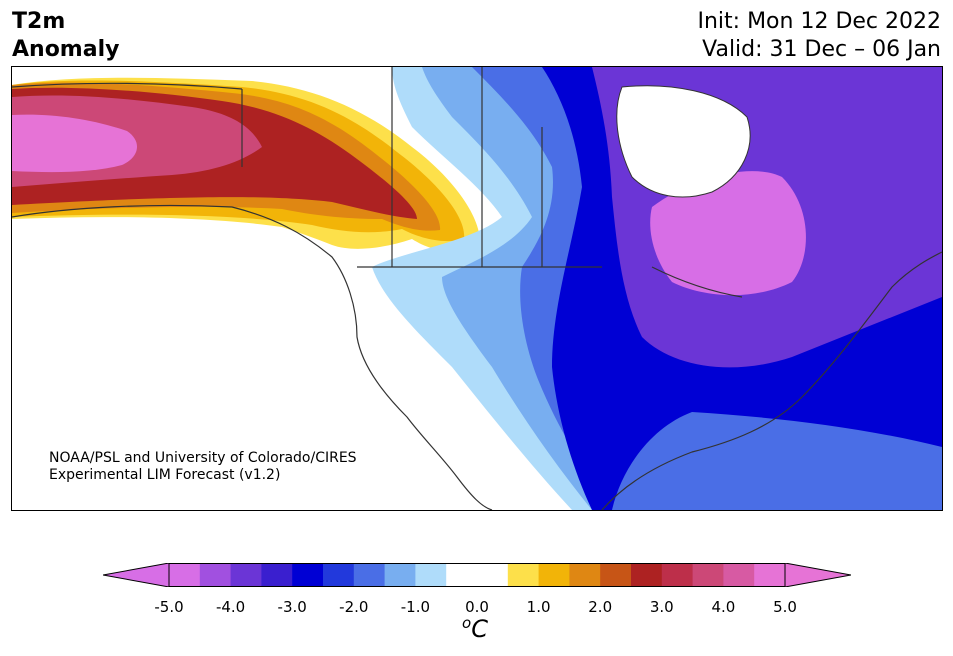  Describe the element at coordinates (165, 475) in the screenshot. I see `credit-line-2: Experimental LIM Forecast (v1.2)` at that location.